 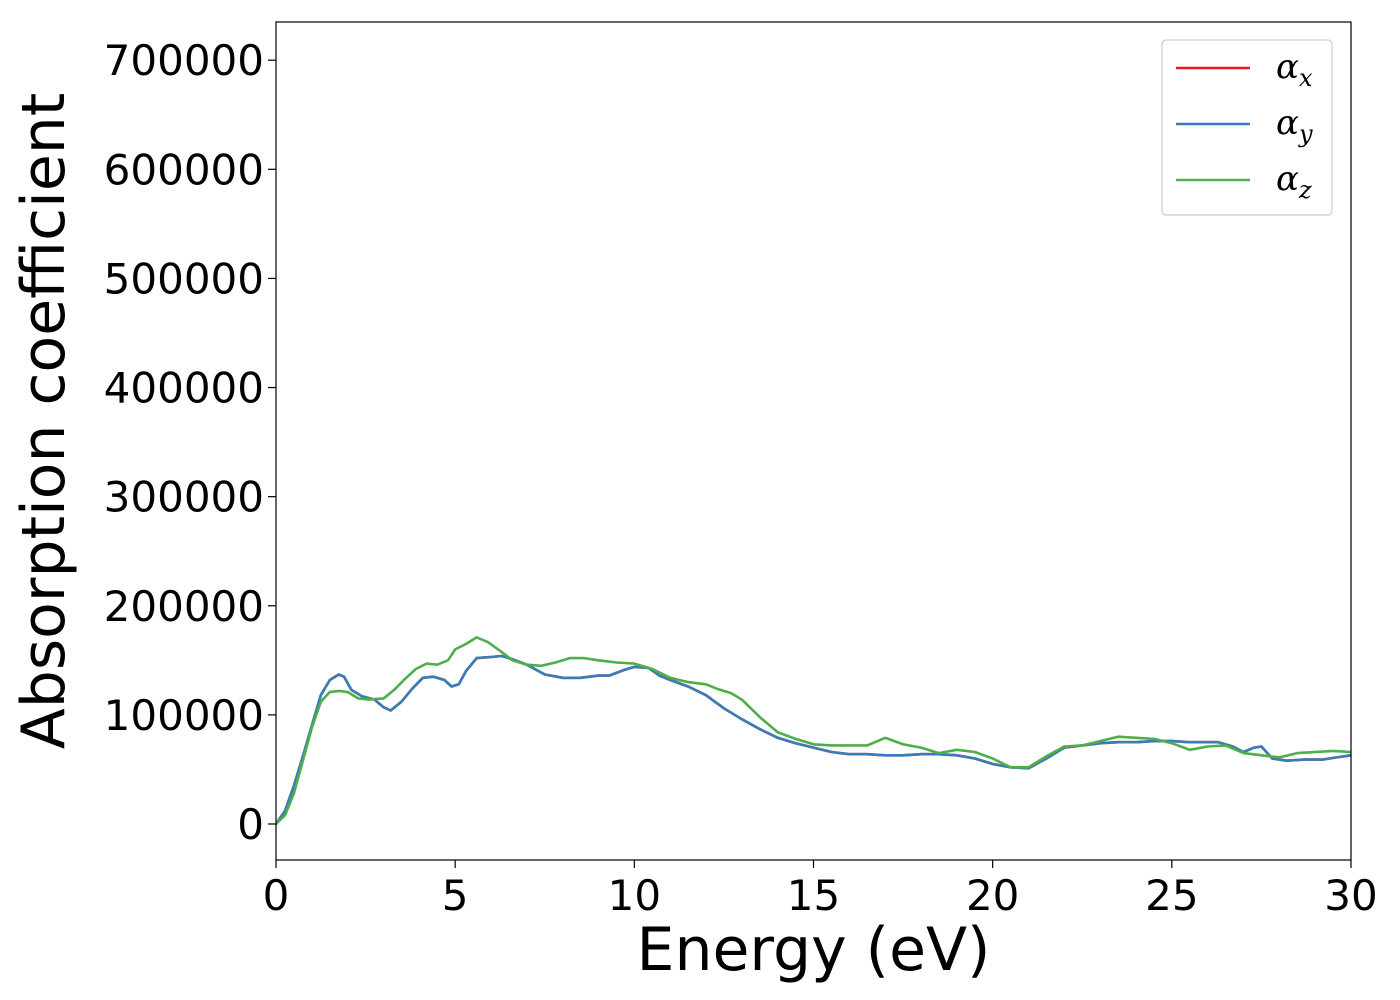 I want to click on x-tick-label: 25, so click(x=1171, y=895).